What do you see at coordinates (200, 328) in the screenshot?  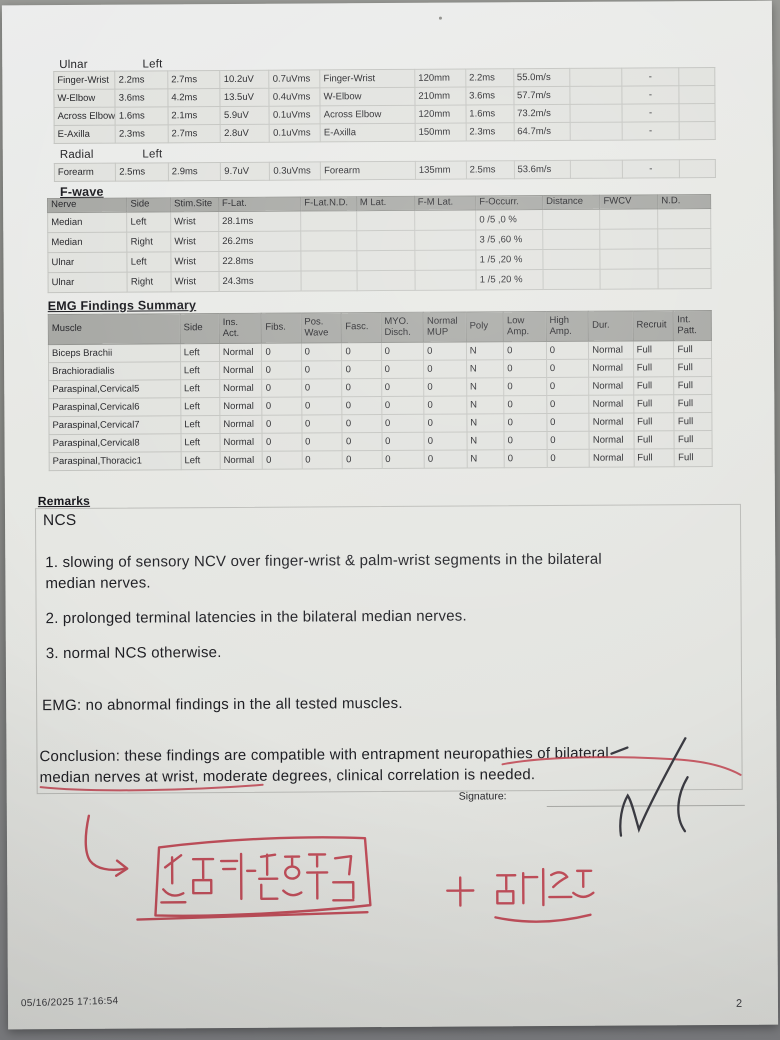 I see `column-header: Side` at bounding box center [200, 328].